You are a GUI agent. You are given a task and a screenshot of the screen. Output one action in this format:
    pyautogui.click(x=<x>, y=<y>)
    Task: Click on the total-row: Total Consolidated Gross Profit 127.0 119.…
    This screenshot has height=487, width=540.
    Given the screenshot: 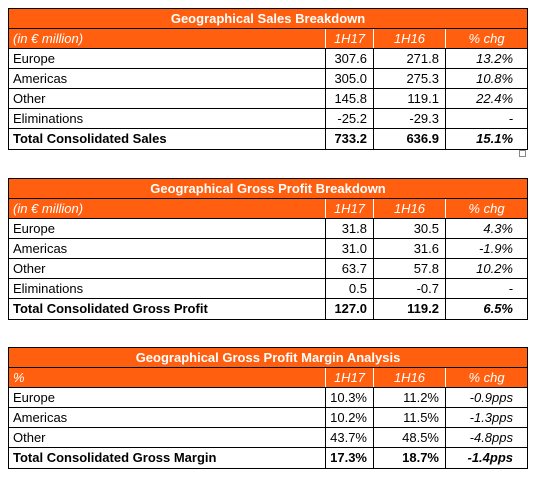 What is the action you would take?
    pyautogui.click(x=268, y=309)
    